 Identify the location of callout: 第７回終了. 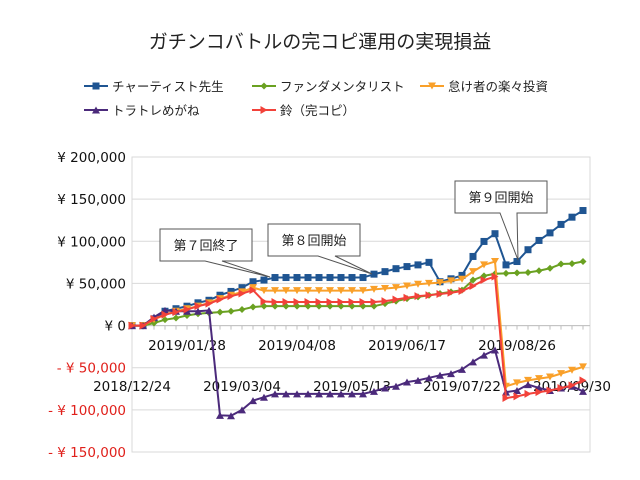
(215, 253).